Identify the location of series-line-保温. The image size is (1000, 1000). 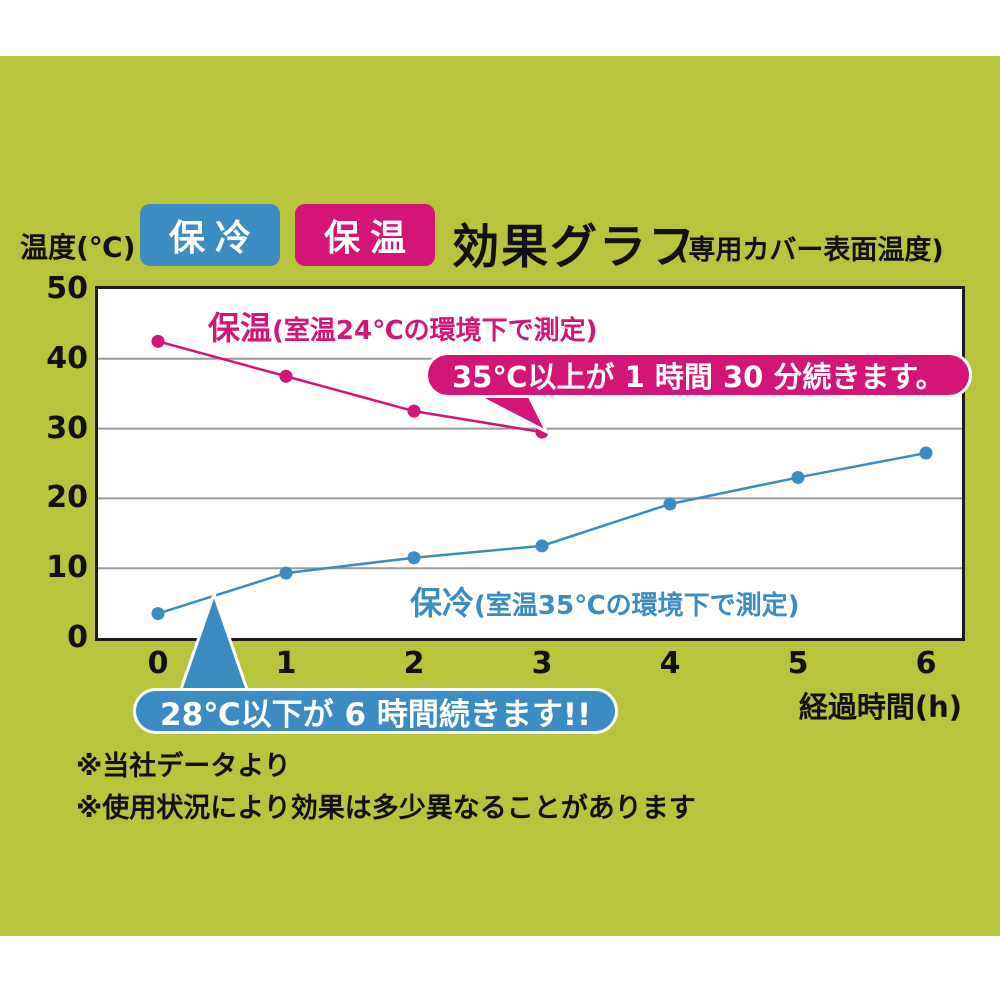
(350, 387).